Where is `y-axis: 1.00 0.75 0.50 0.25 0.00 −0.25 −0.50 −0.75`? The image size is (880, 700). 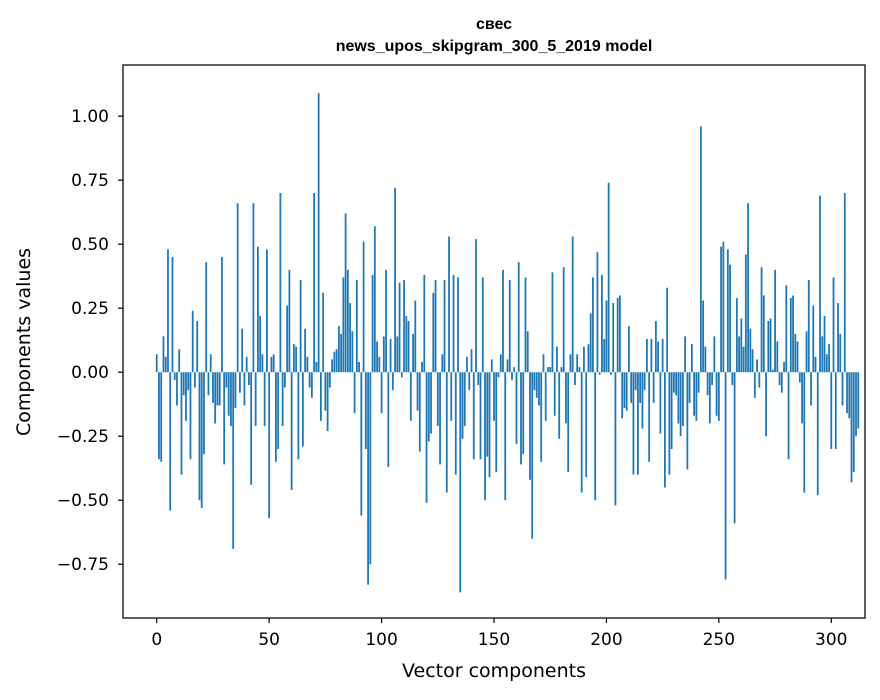
y-axis: 1.00 0.75 0.50 0.25 0.00 −0.25 −0.50 −0.75 is located at coordinates (90, 341).